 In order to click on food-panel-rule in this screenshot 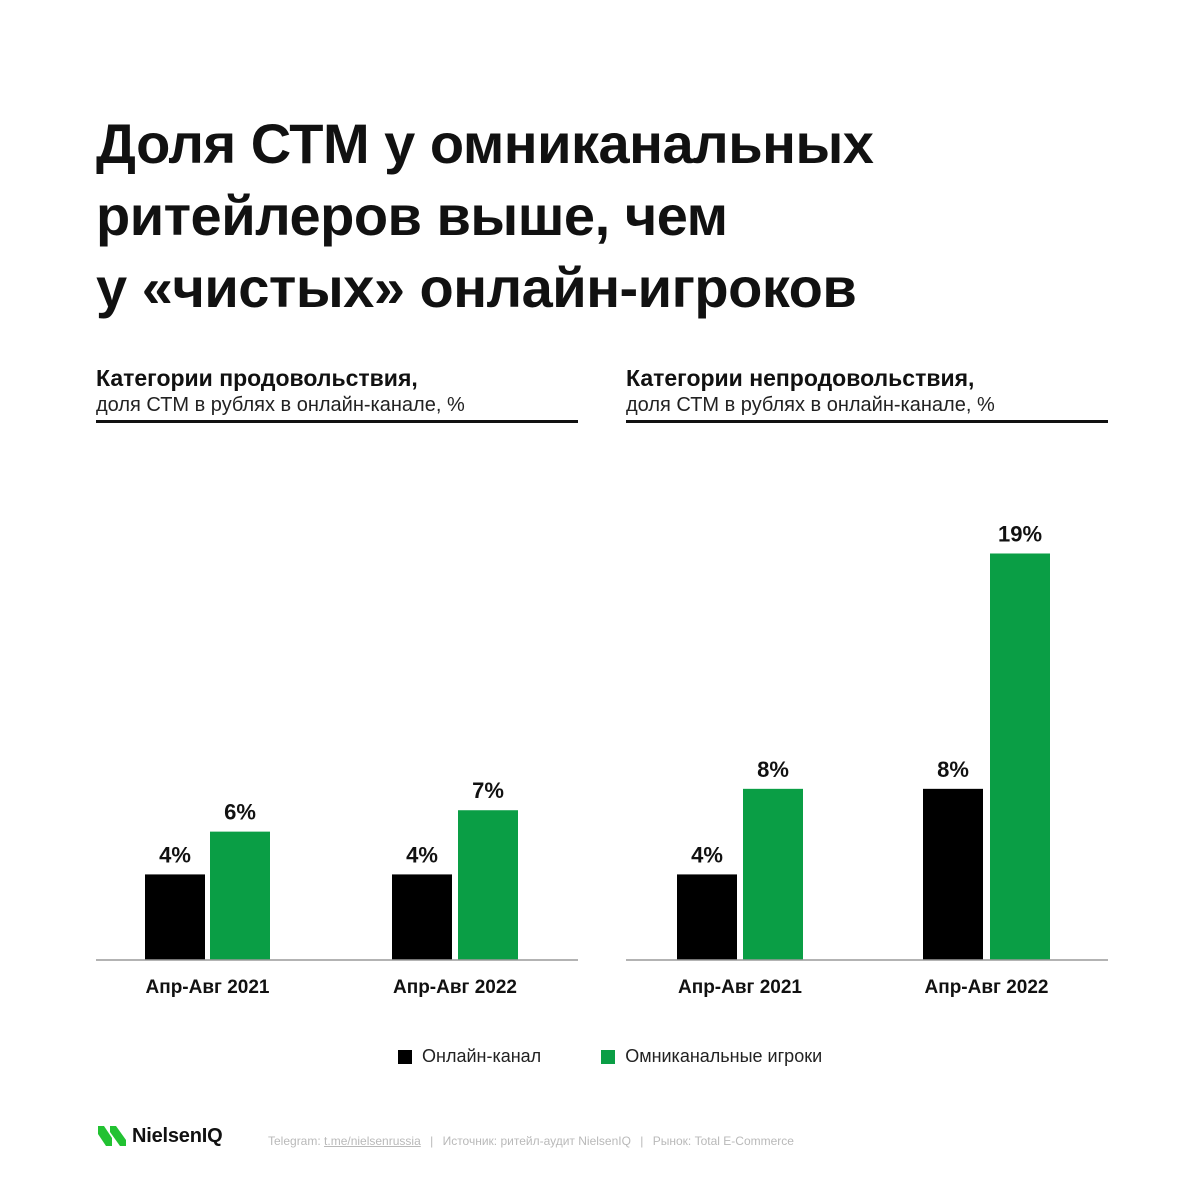, I will do `click(337, 421)`.